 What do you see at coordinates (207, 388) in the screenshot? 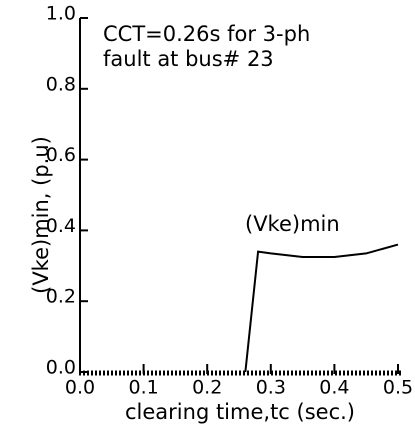
I see `x-tick-label: 0.2` at bounding box center [207, 388].